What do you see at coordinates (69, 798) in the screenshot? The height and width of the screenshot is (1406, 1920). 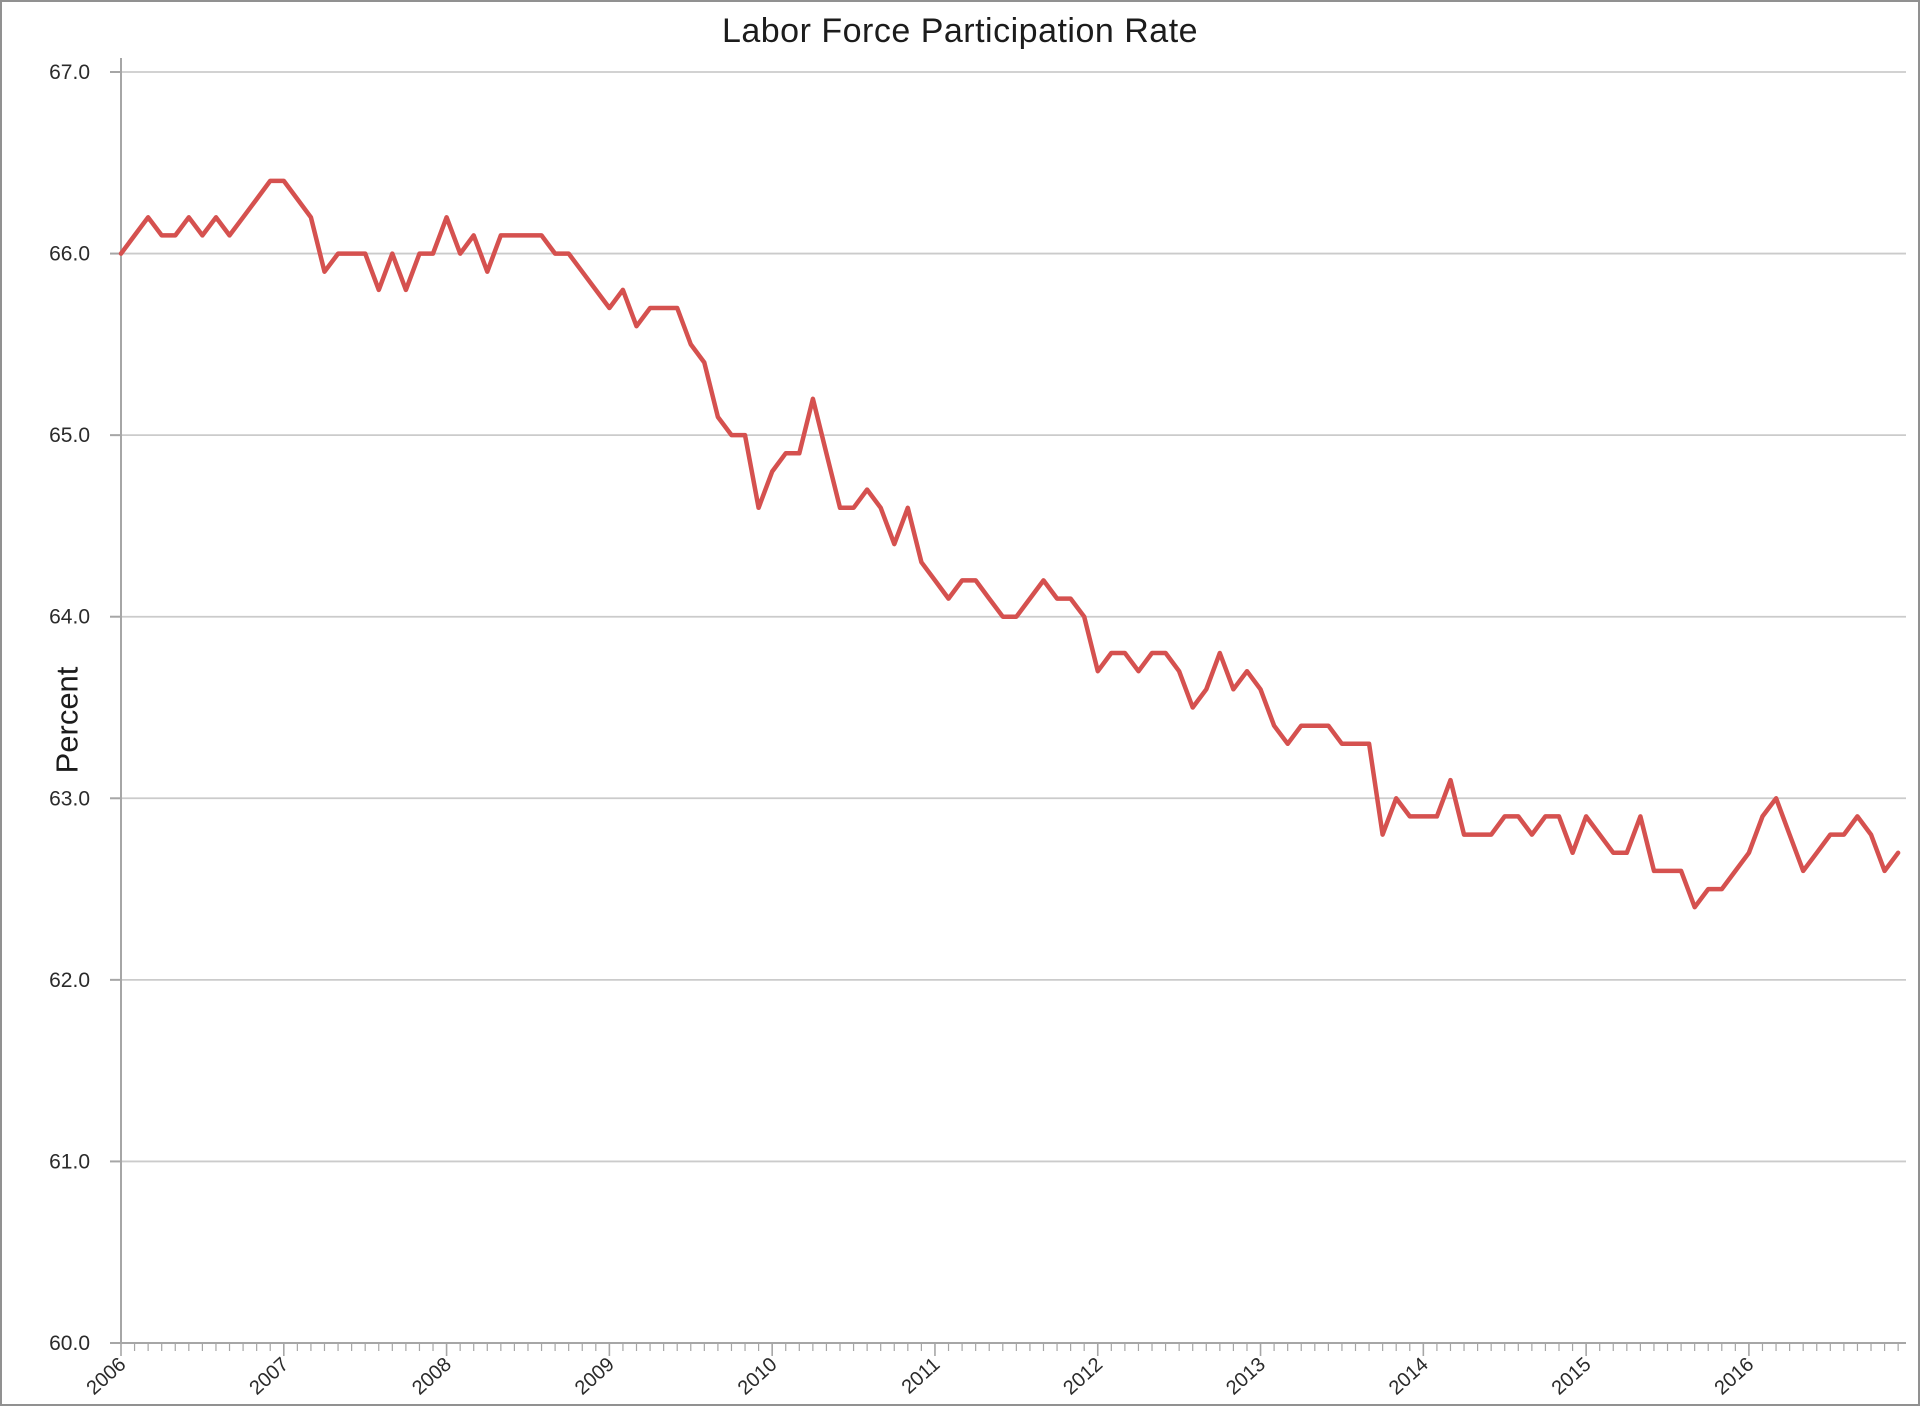 I see `y-tick-label-63.0: 63.0` at bounding box center [69, 798].